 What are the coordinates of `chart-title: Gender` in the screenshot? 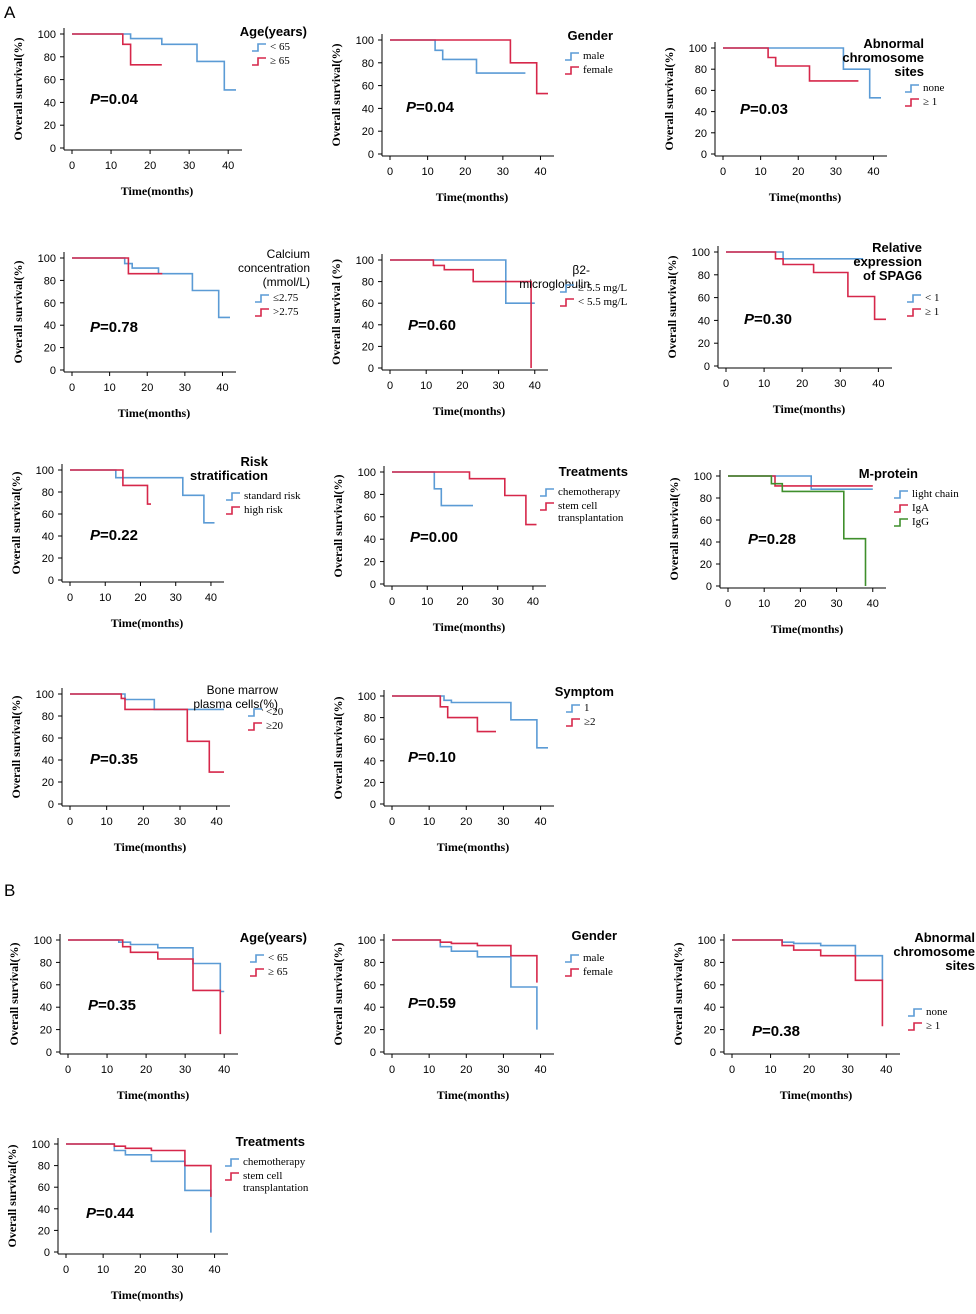 It's located at (590, 35).